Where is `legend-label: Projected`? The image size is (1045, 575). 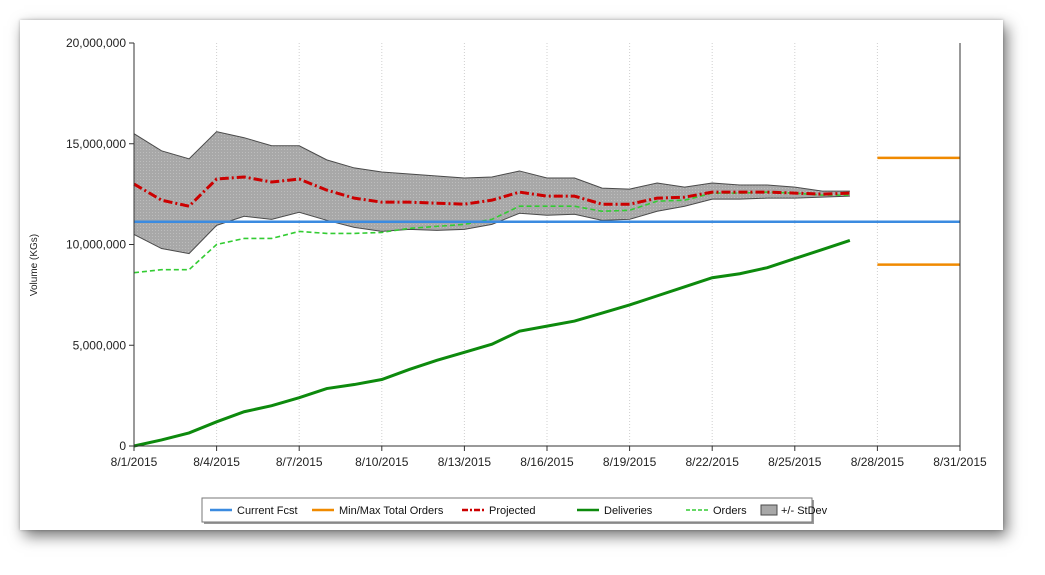 legend-label: Projected is located at coordinates (512, 511).